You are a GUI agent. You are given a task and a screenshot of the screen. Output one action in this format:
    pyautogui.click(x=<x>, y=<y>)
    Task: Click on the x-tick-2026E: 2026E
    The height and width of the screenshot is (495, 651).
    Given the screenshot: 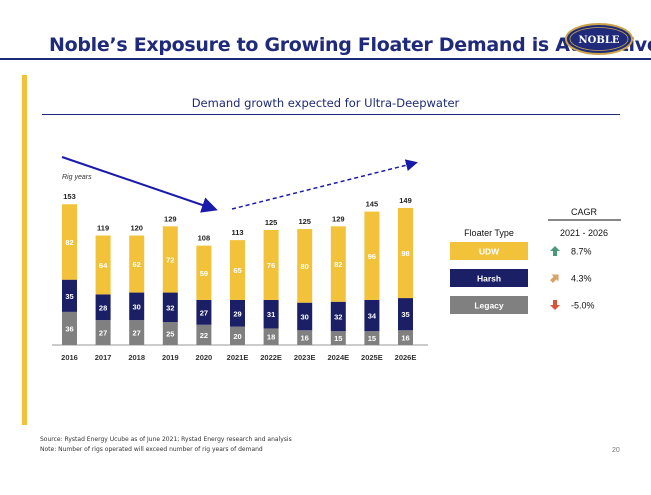 What is the action you would take?
    pyautogui.click(x=406, y=357)
    